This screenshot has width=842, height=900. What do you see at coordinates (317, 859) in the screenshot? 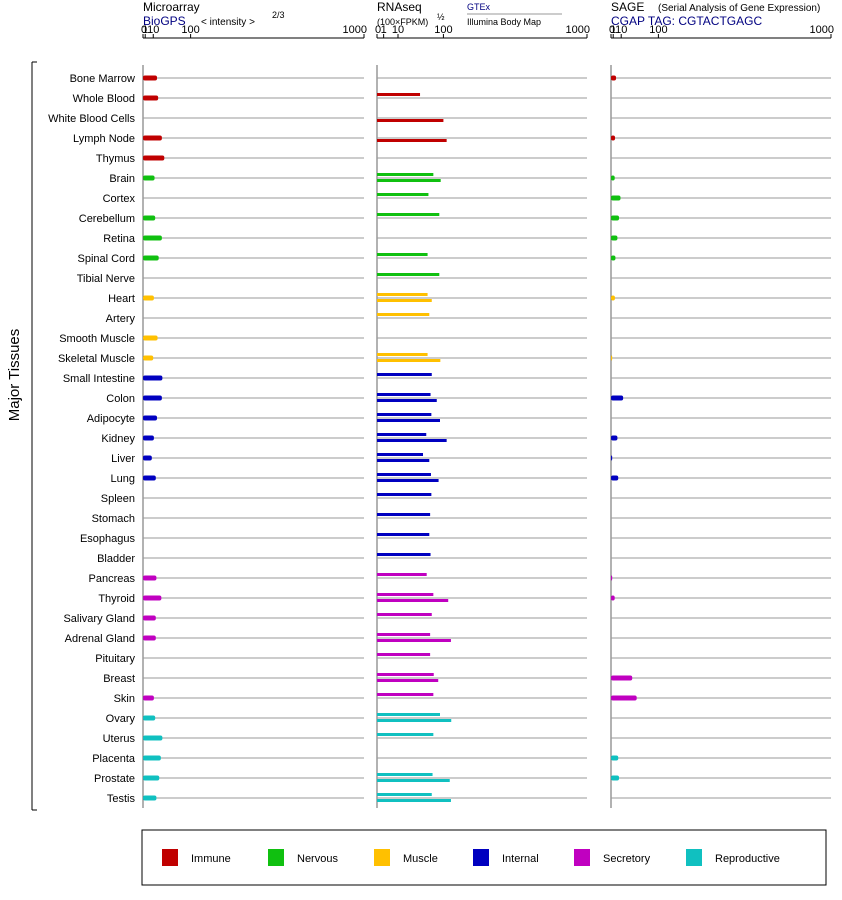
I see `legend-label-nervous: Nervous` at bounding box center [317, 859].